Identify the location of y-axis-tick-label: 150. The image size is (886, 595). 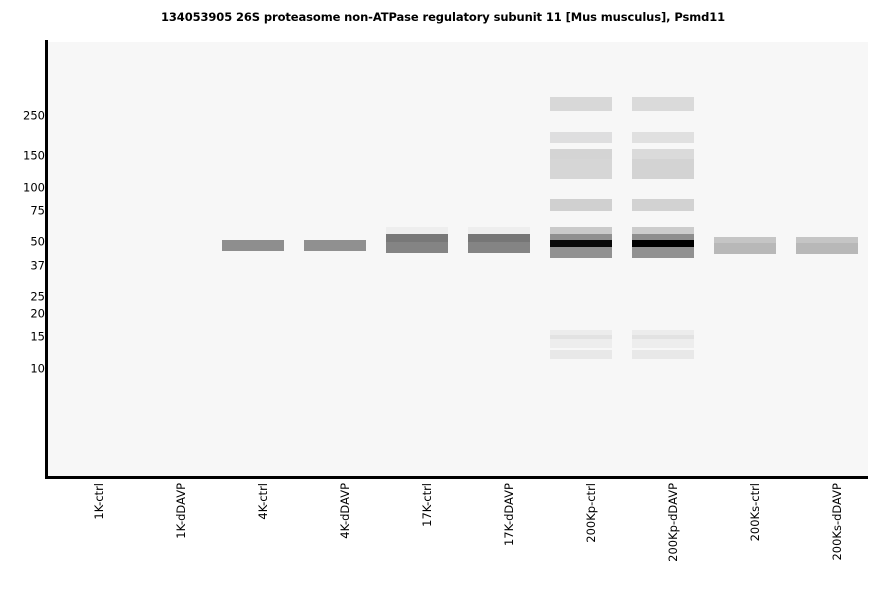
(34, 155).